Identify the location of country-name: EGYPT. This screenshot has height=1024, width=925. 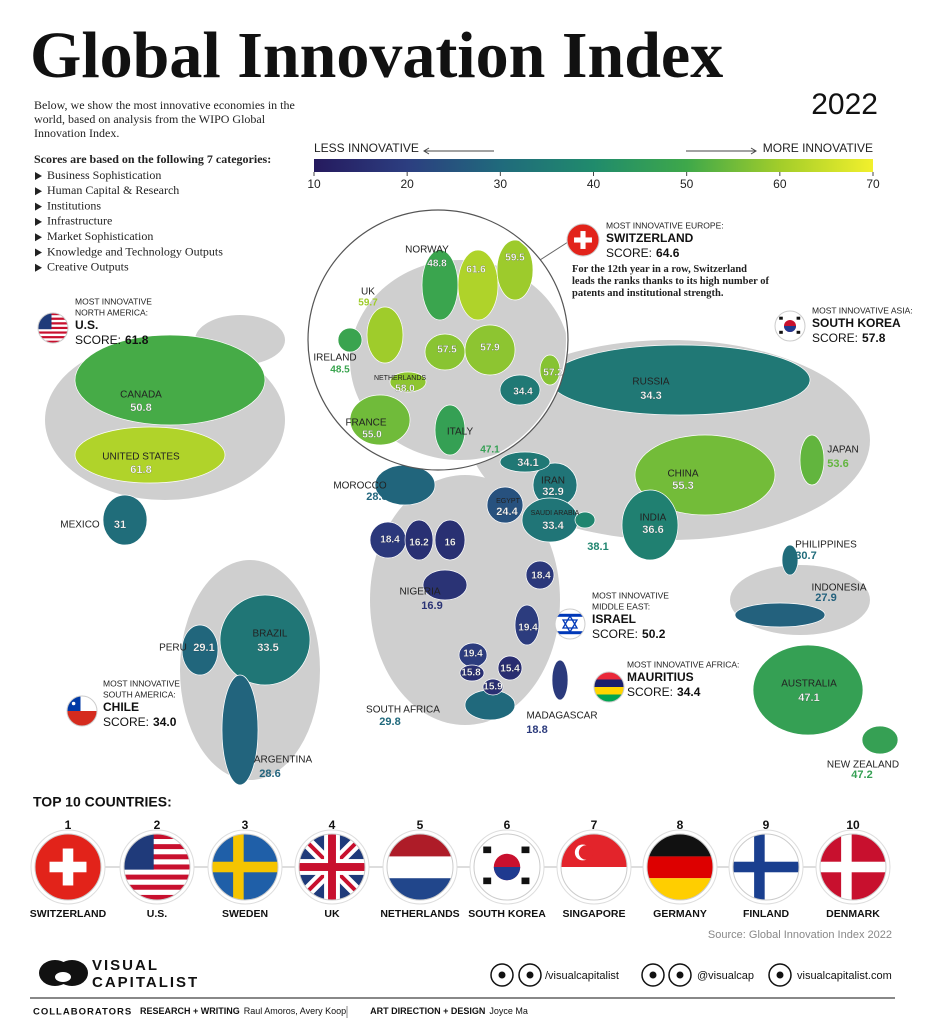
(508, 501).